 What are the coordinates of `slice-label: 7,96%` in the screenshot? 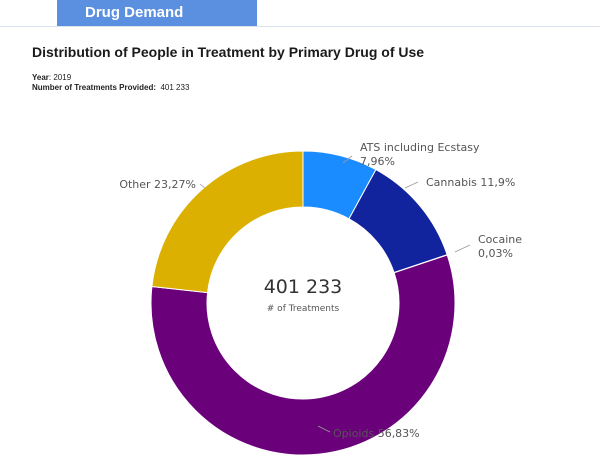 It's located at (377, 161).